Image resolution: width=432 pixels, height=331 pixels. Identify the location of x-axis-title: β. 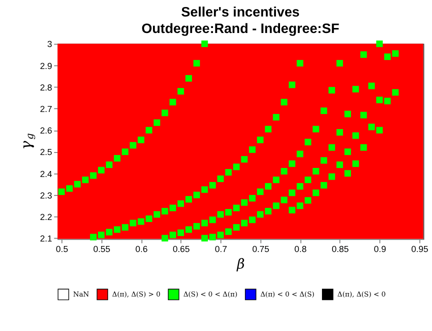
(240, 264).